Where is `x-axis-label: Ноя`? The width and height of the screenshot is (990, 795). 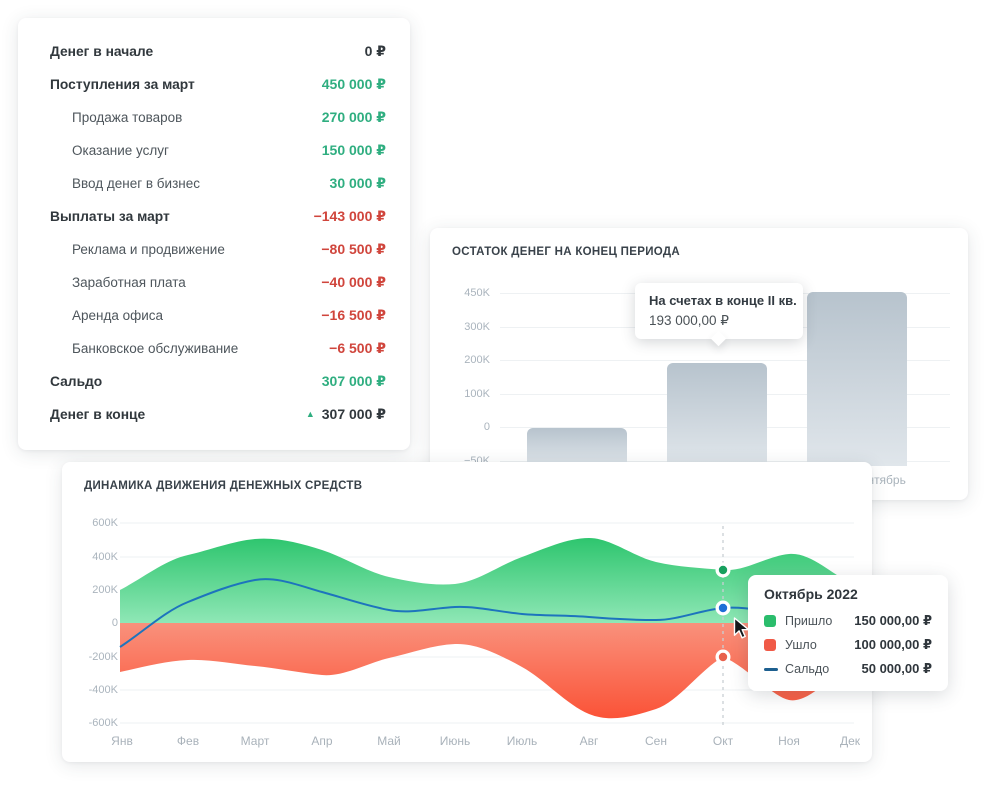 x-axis-label: Ноя is located at coordinates (789, 741).